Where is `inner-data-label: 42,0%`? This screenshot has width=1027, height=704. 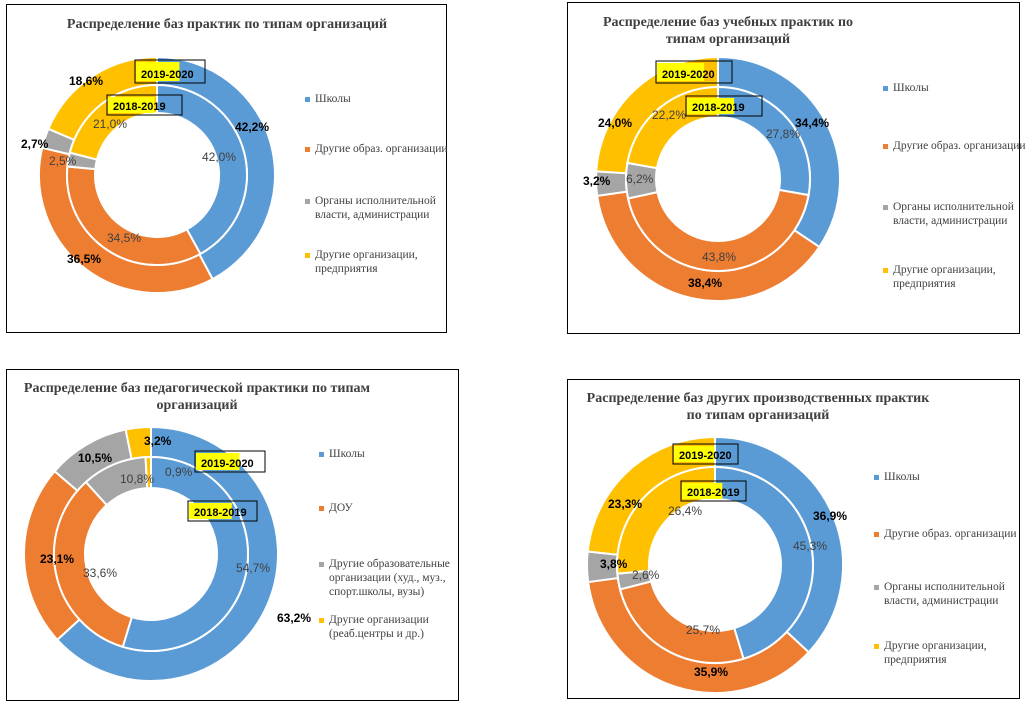 inner-data-label: 42,0% is located at coordinates (219, 157).